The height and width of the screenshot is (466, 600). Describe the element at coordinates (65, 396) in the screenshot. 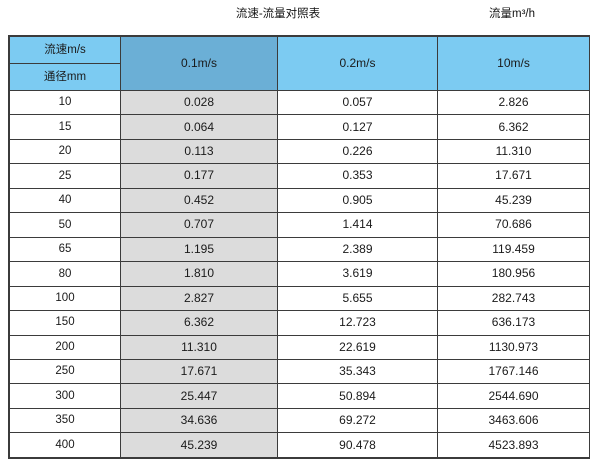

I see `cell-diameter: 300` at that location.